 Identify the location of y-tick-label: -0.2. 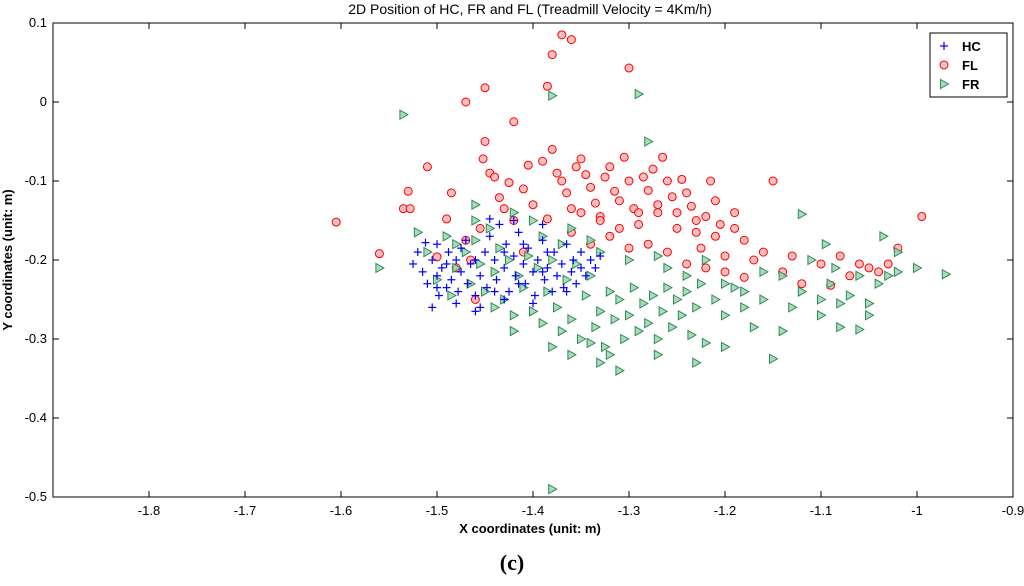
(36, 259).